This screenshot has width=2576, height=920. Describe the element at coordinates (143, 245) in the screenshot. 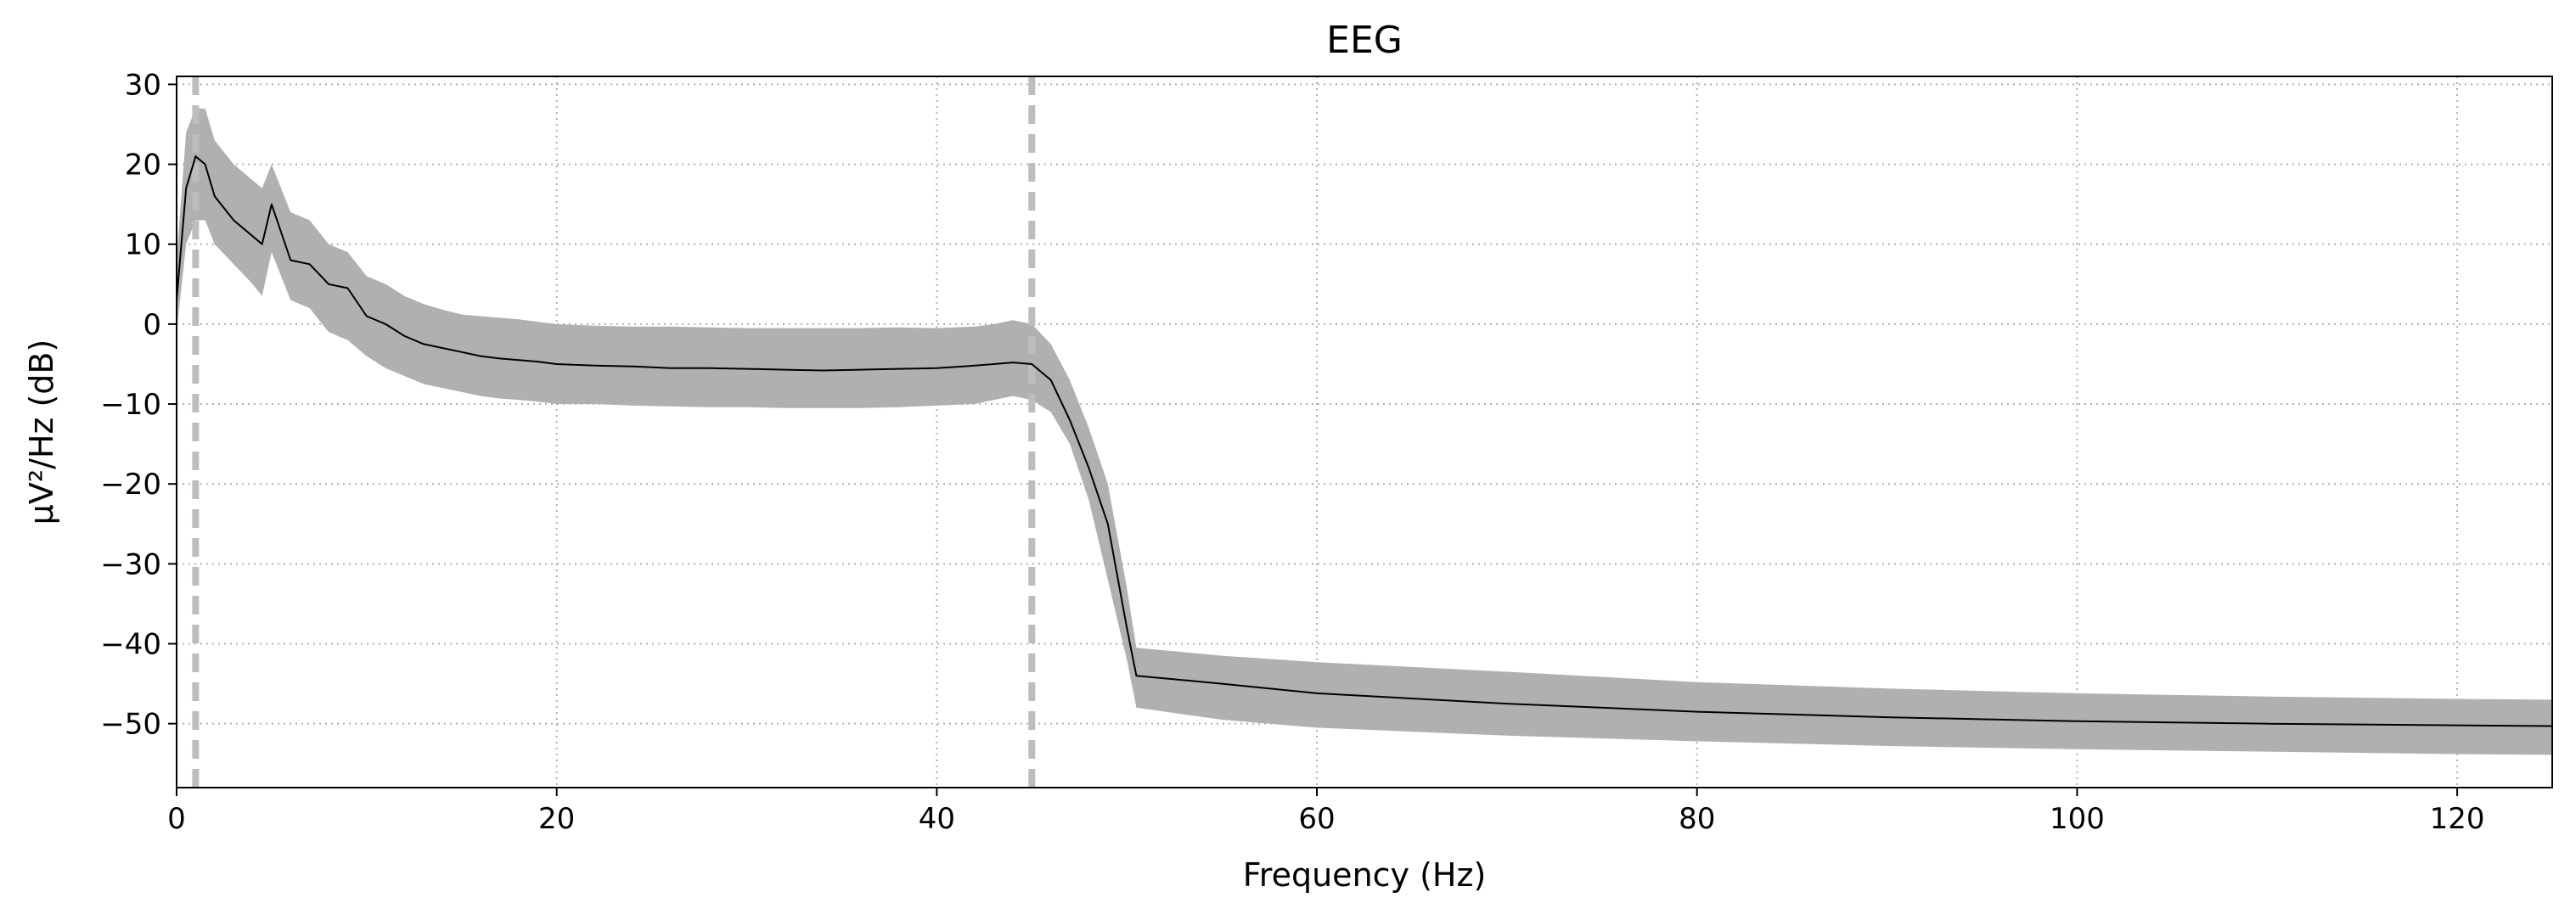

I see `y-tick-label: 10` at that location.